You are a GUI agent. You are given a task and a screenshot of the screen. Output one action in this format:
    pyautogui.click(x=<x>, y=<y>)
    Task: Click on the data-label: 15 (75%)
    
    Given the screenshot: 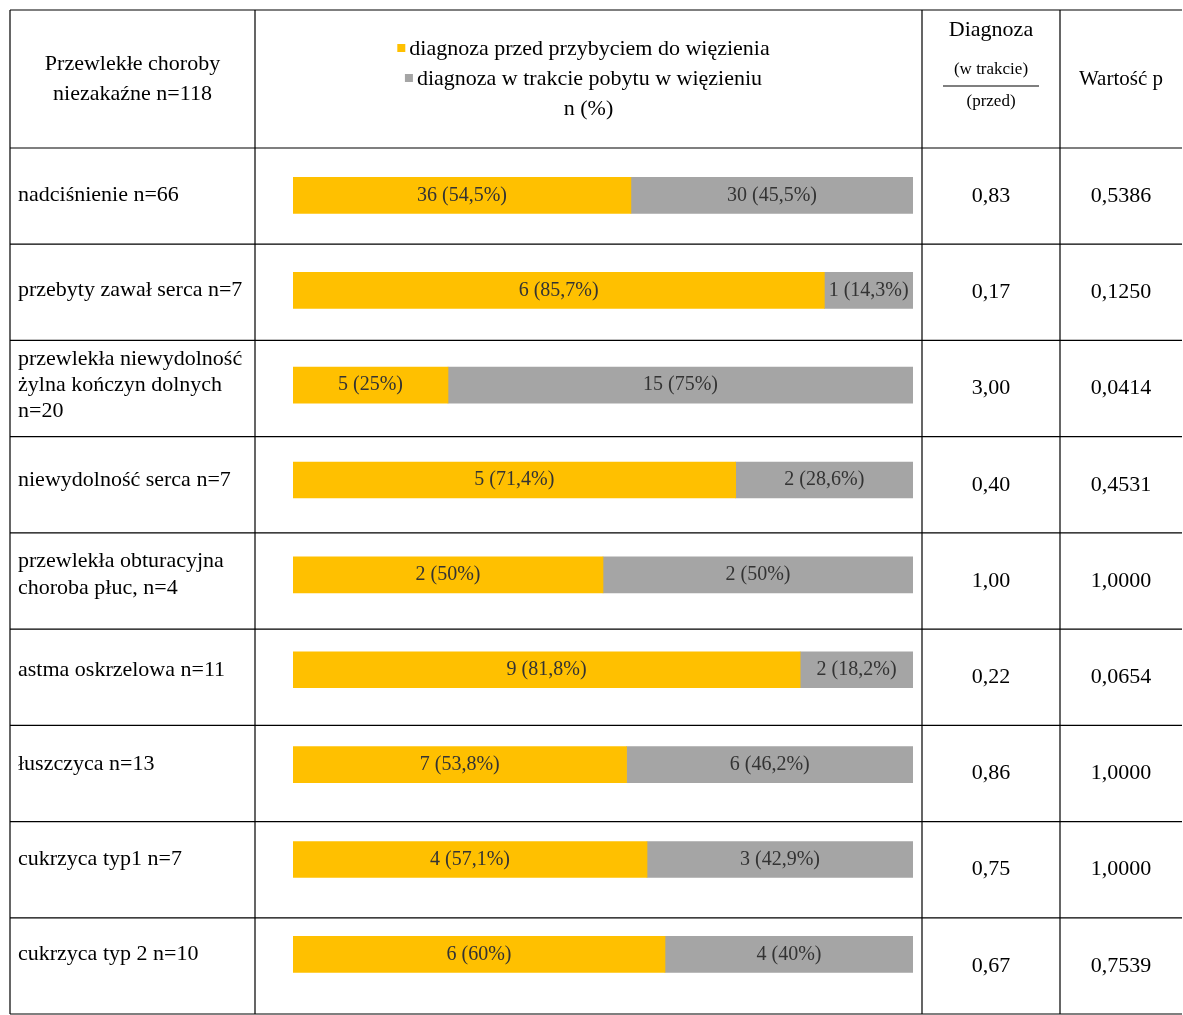 What is the action you would take?
    pyautogui.click(x=680, y=384)
    